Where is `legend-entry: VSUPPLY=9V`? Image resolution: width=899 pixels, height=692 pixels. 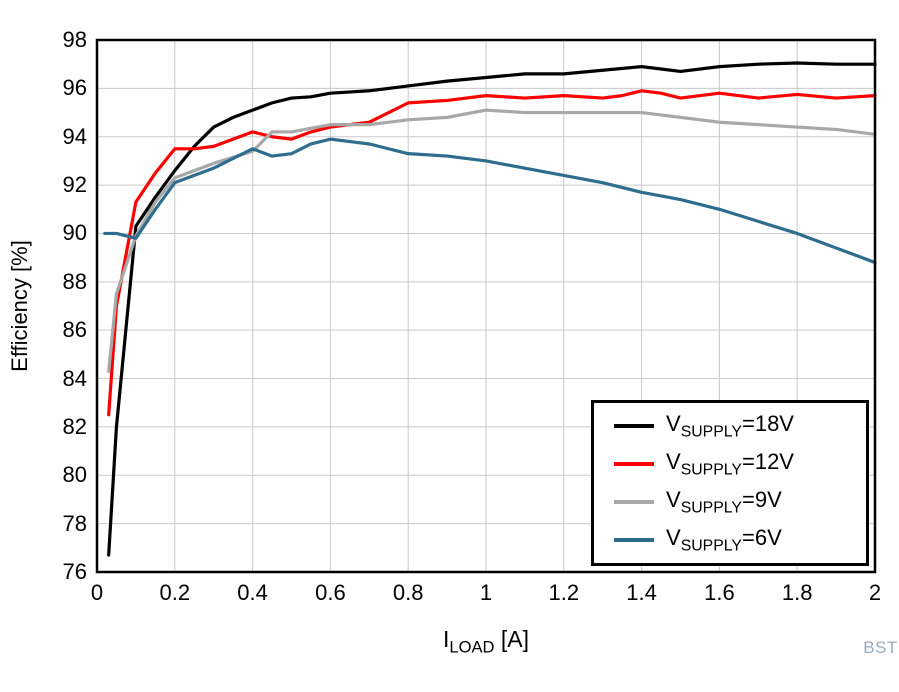
legend-entry: VSUPPLY=9V is located at coordinates (740, 502).